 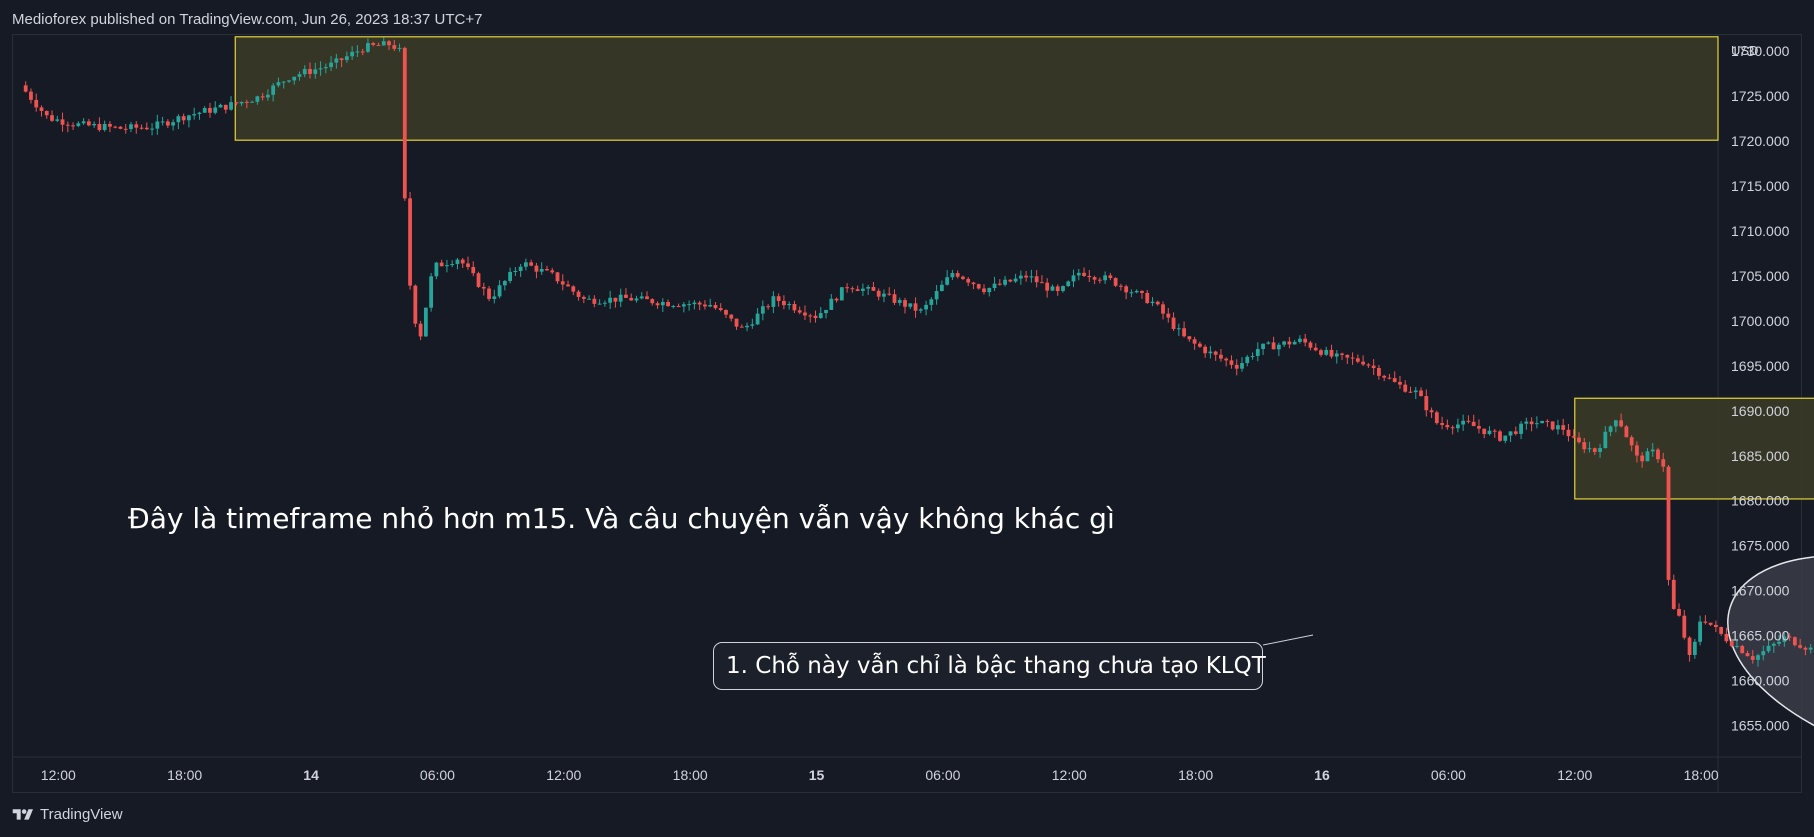 I want to click on y-tick-label: 1705.000, so click(x=1760, y=276).